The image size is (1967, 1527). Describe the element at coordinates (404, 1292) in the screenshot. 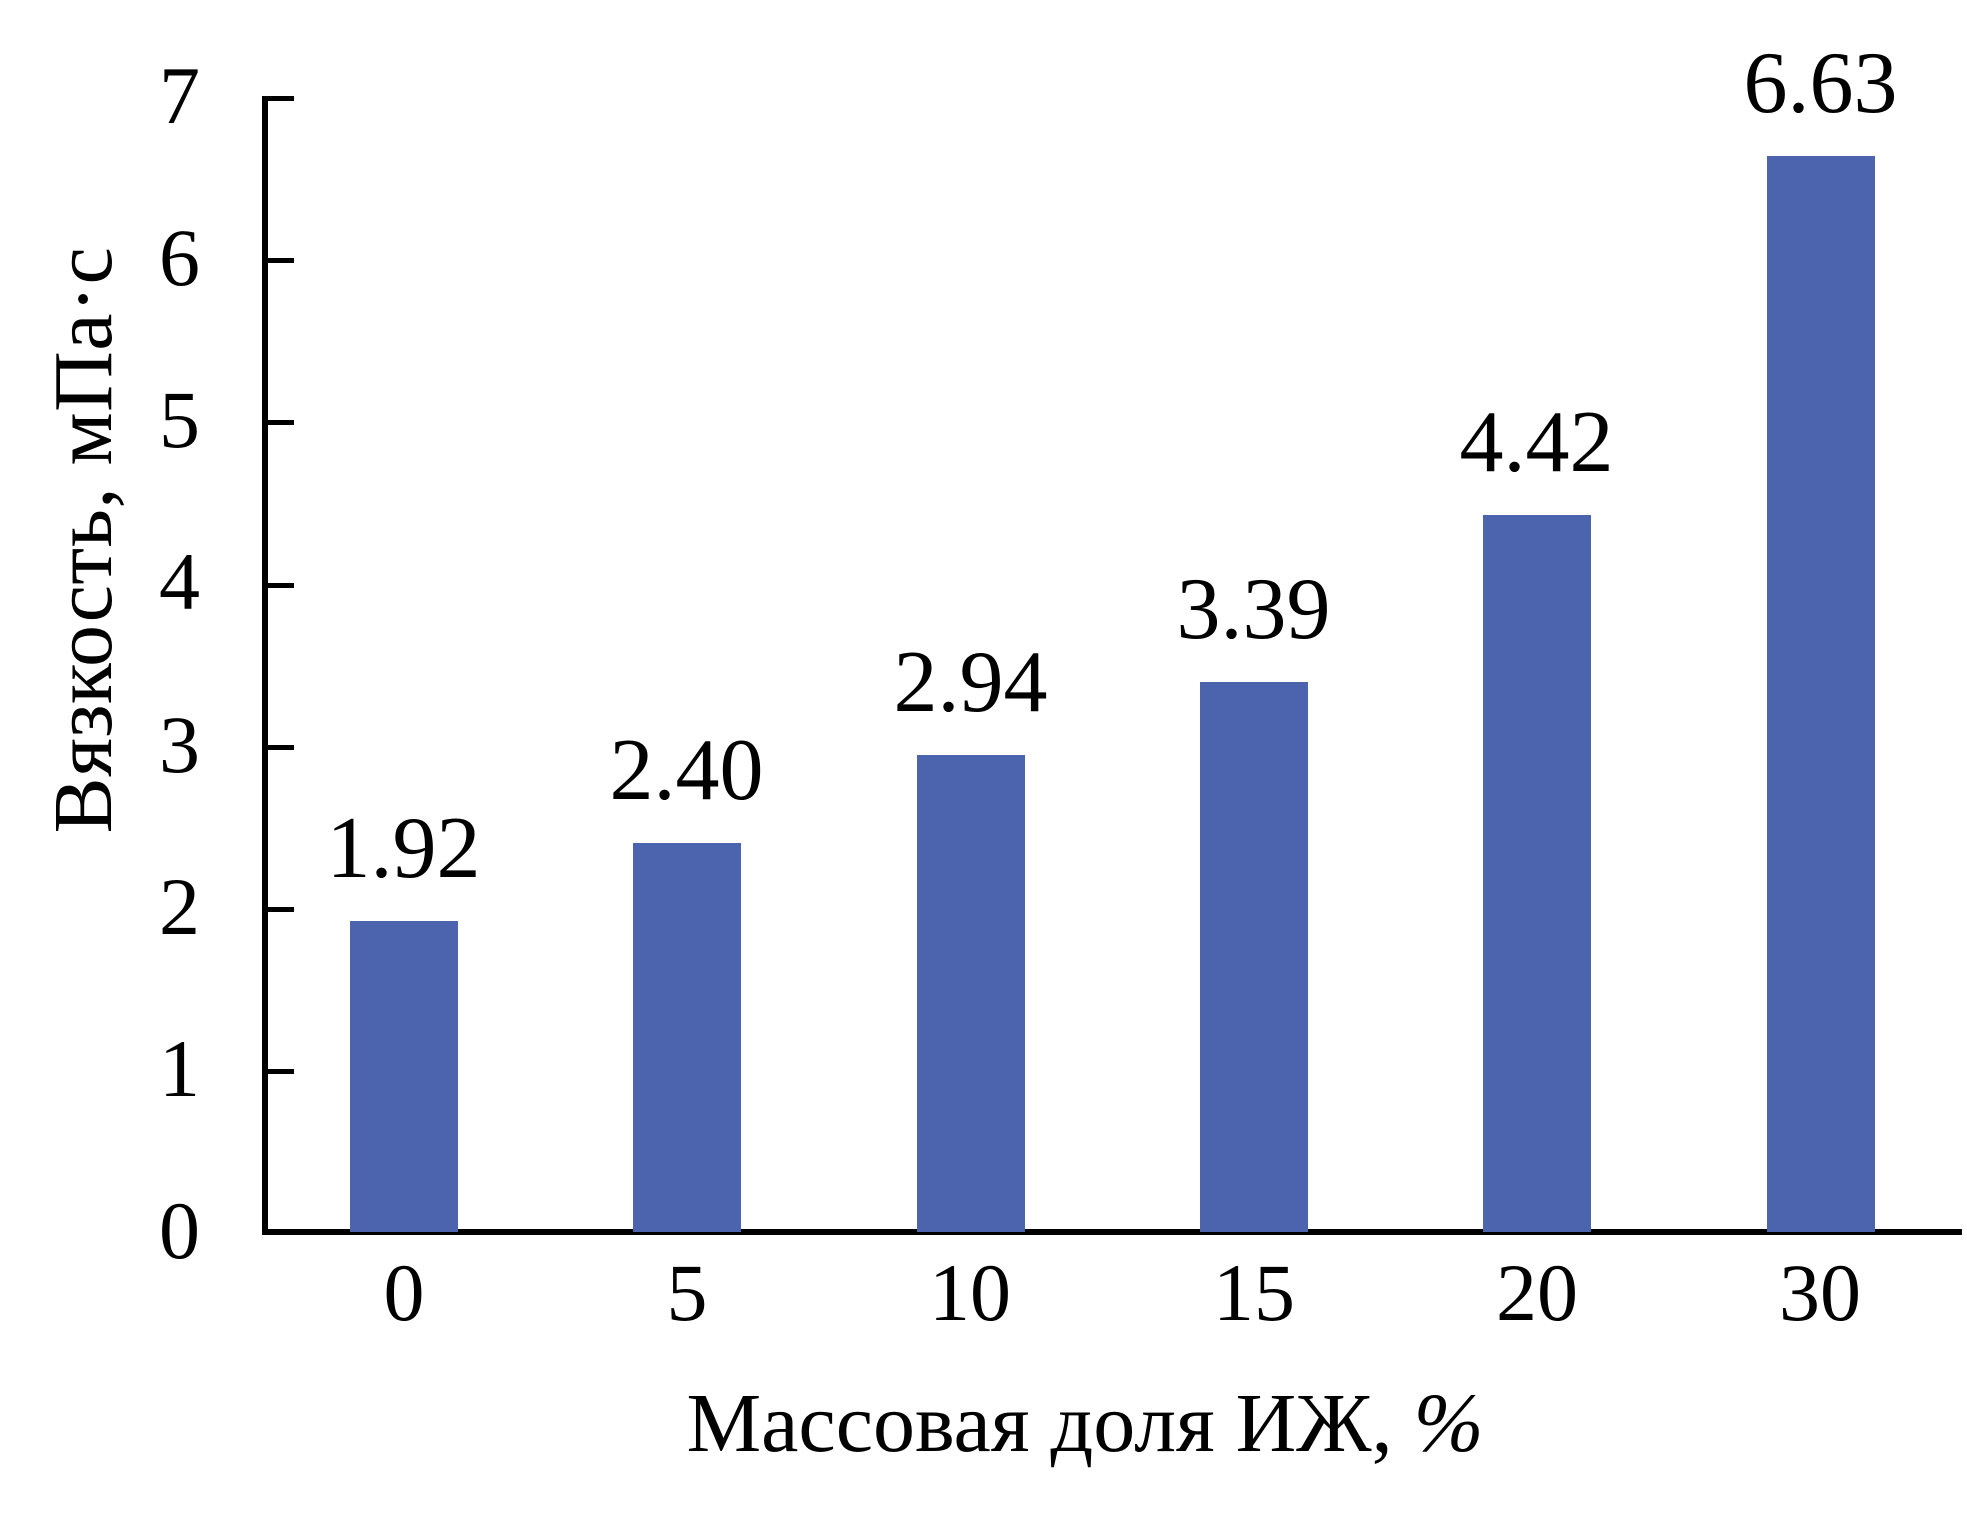

I see `x-tick-label-0: 0` at that location.